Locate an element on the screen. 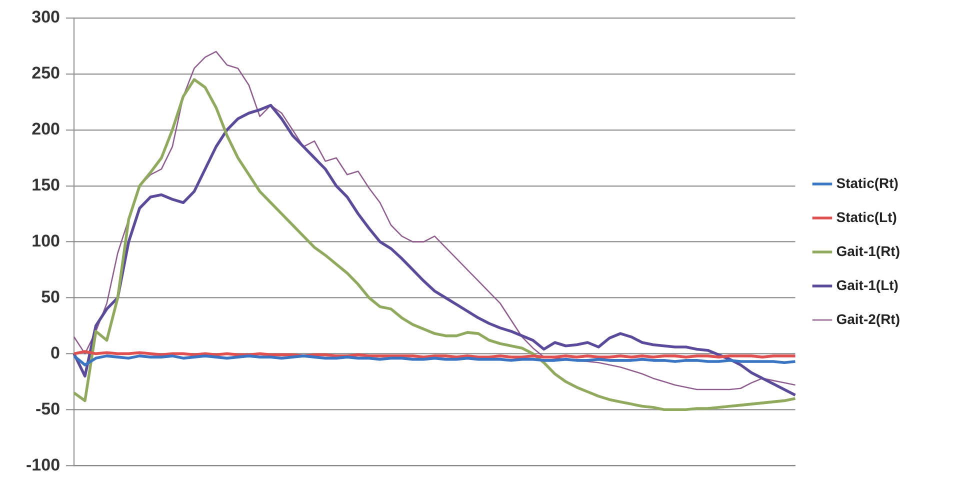 Image resolution: width=970 pixels, height=488 pixels. legend-label: Static(Lt) is located at coordinates (866, 216).